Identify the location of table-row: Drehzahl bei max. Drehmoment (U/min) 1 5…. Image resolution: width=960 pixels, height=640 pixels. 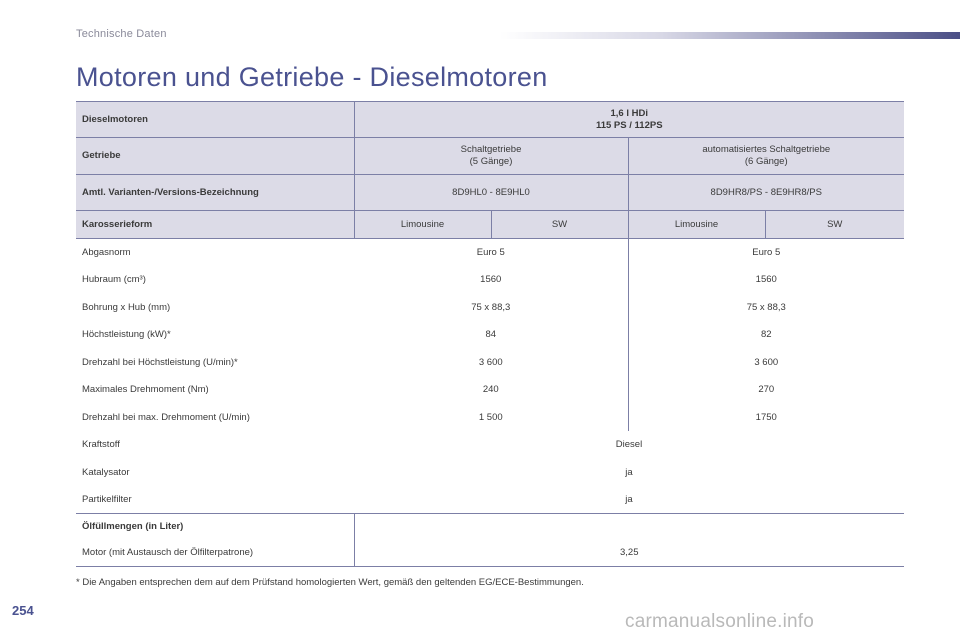
(490, 417).